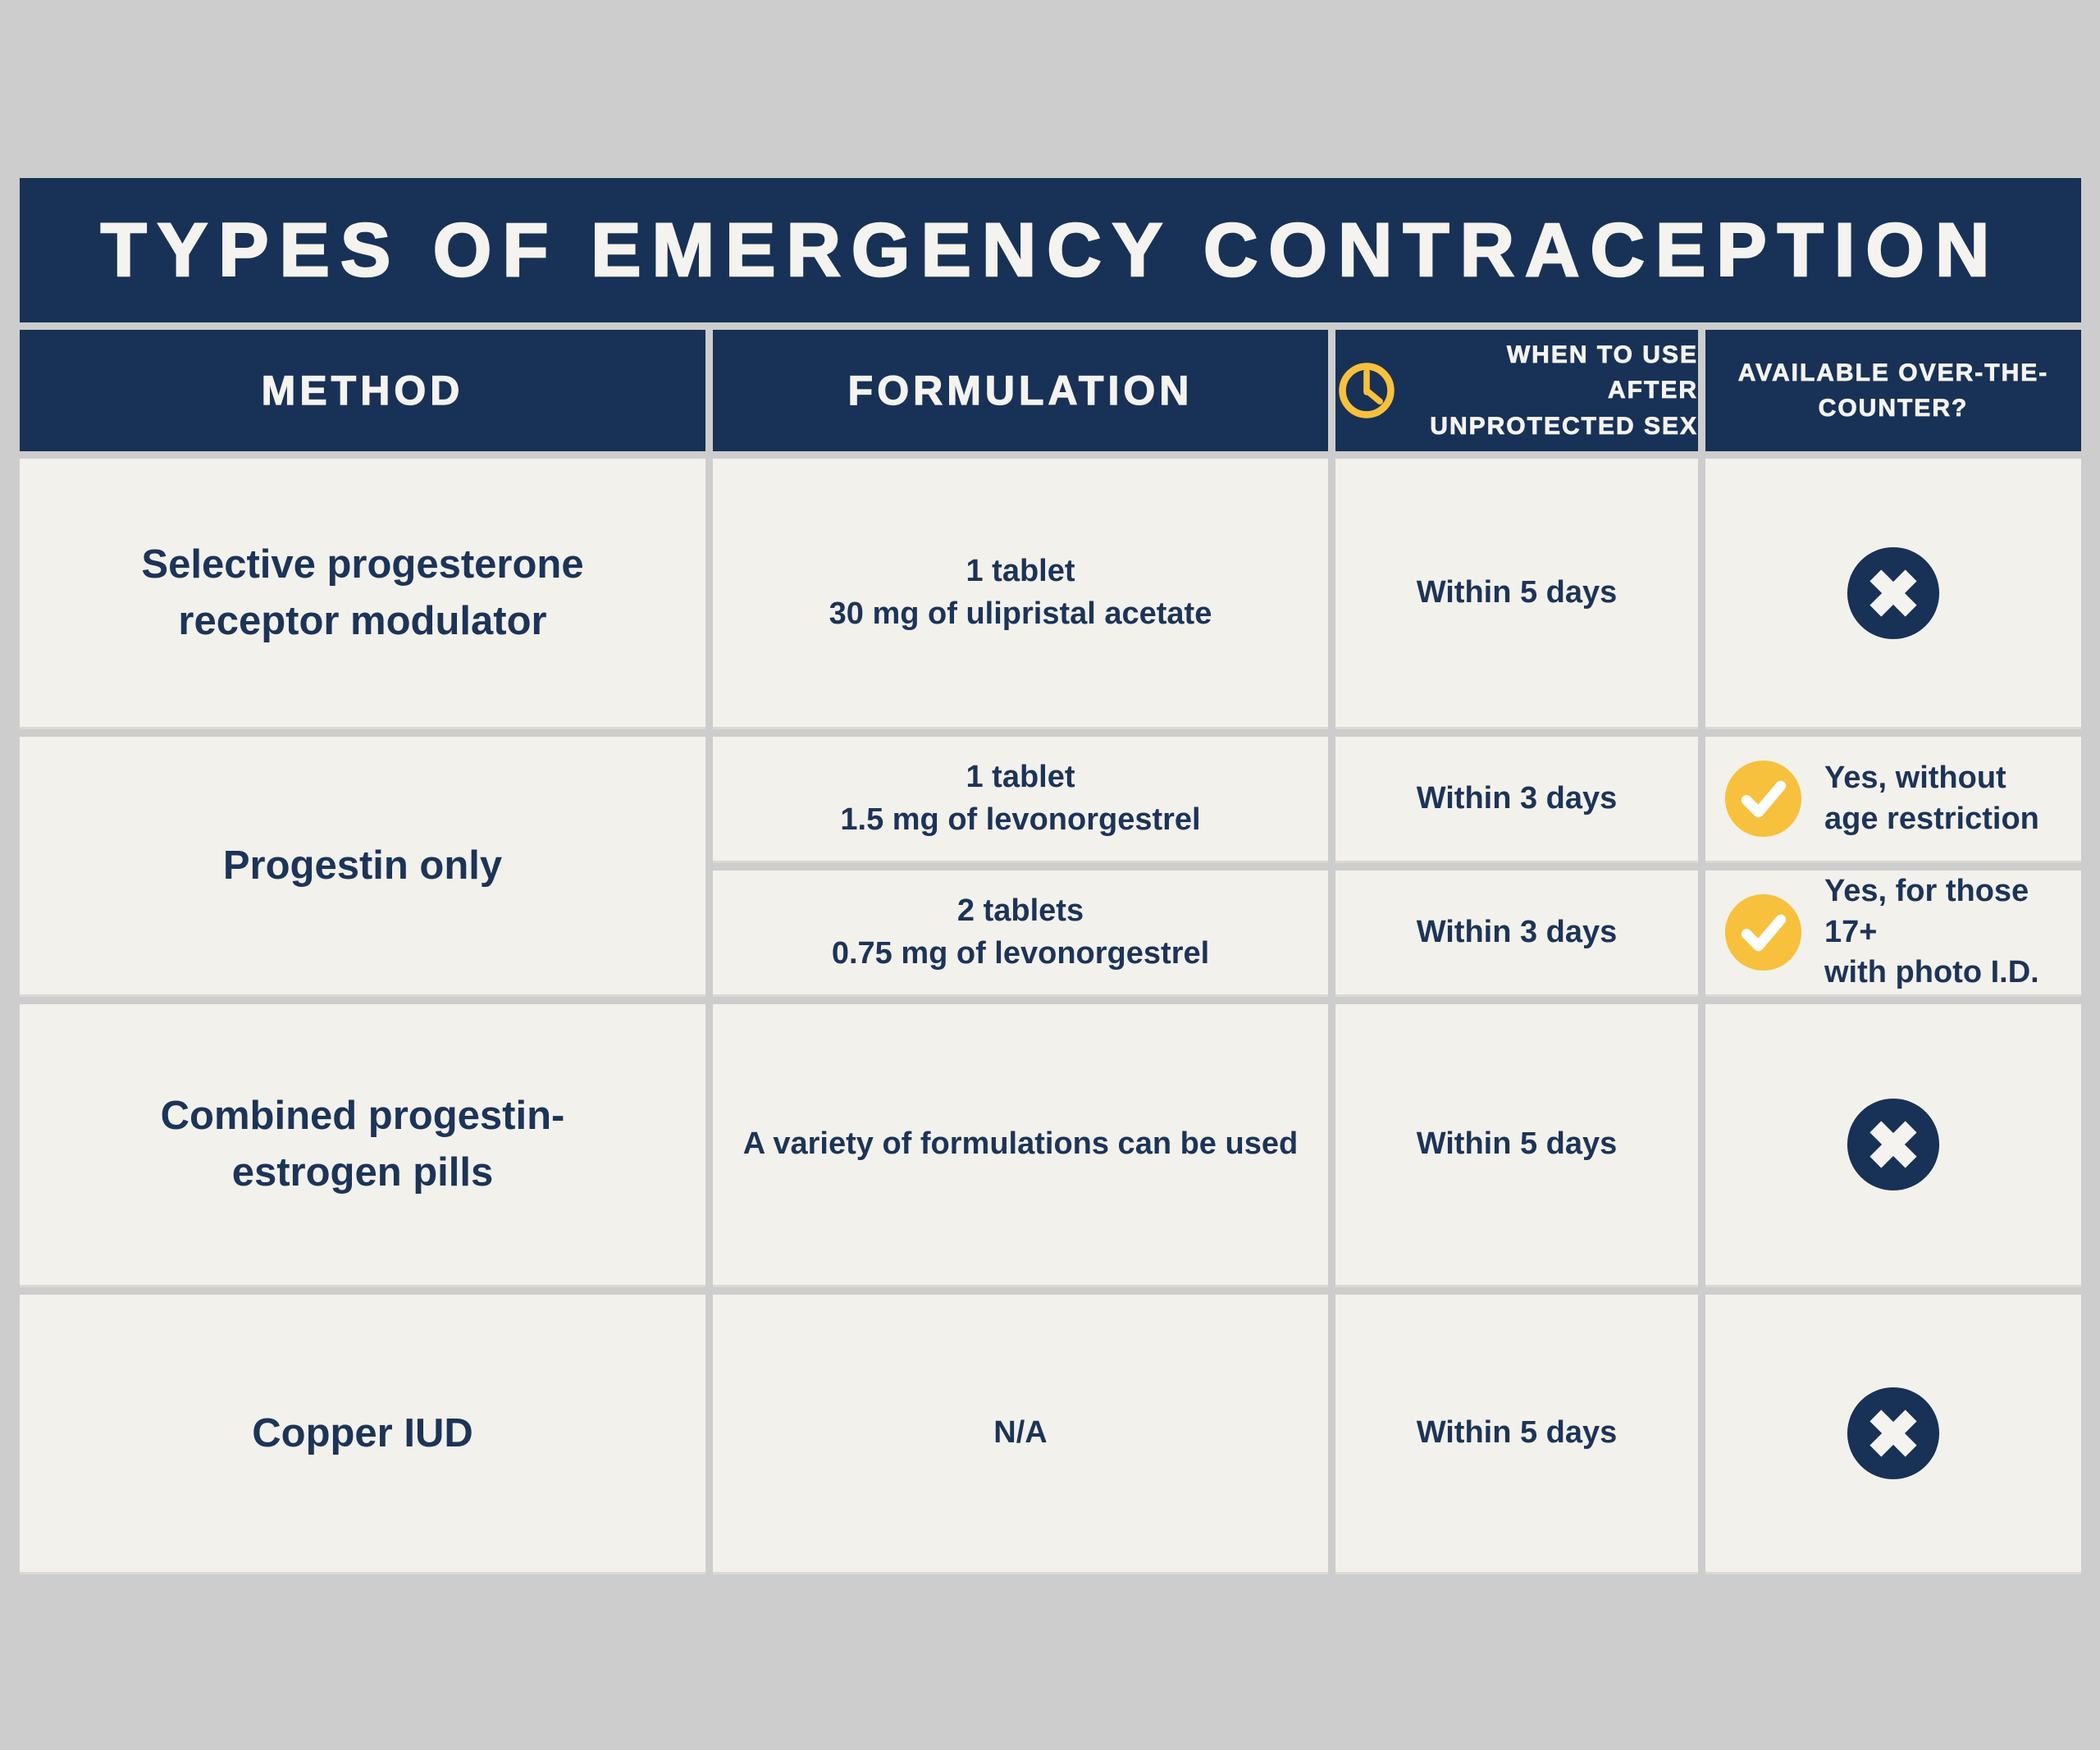 The image size is (2100, 1750). I want to click on header-timing-label: WHEN TO USE AFTER UNPROTECTED SEX, so click(1557, 391).